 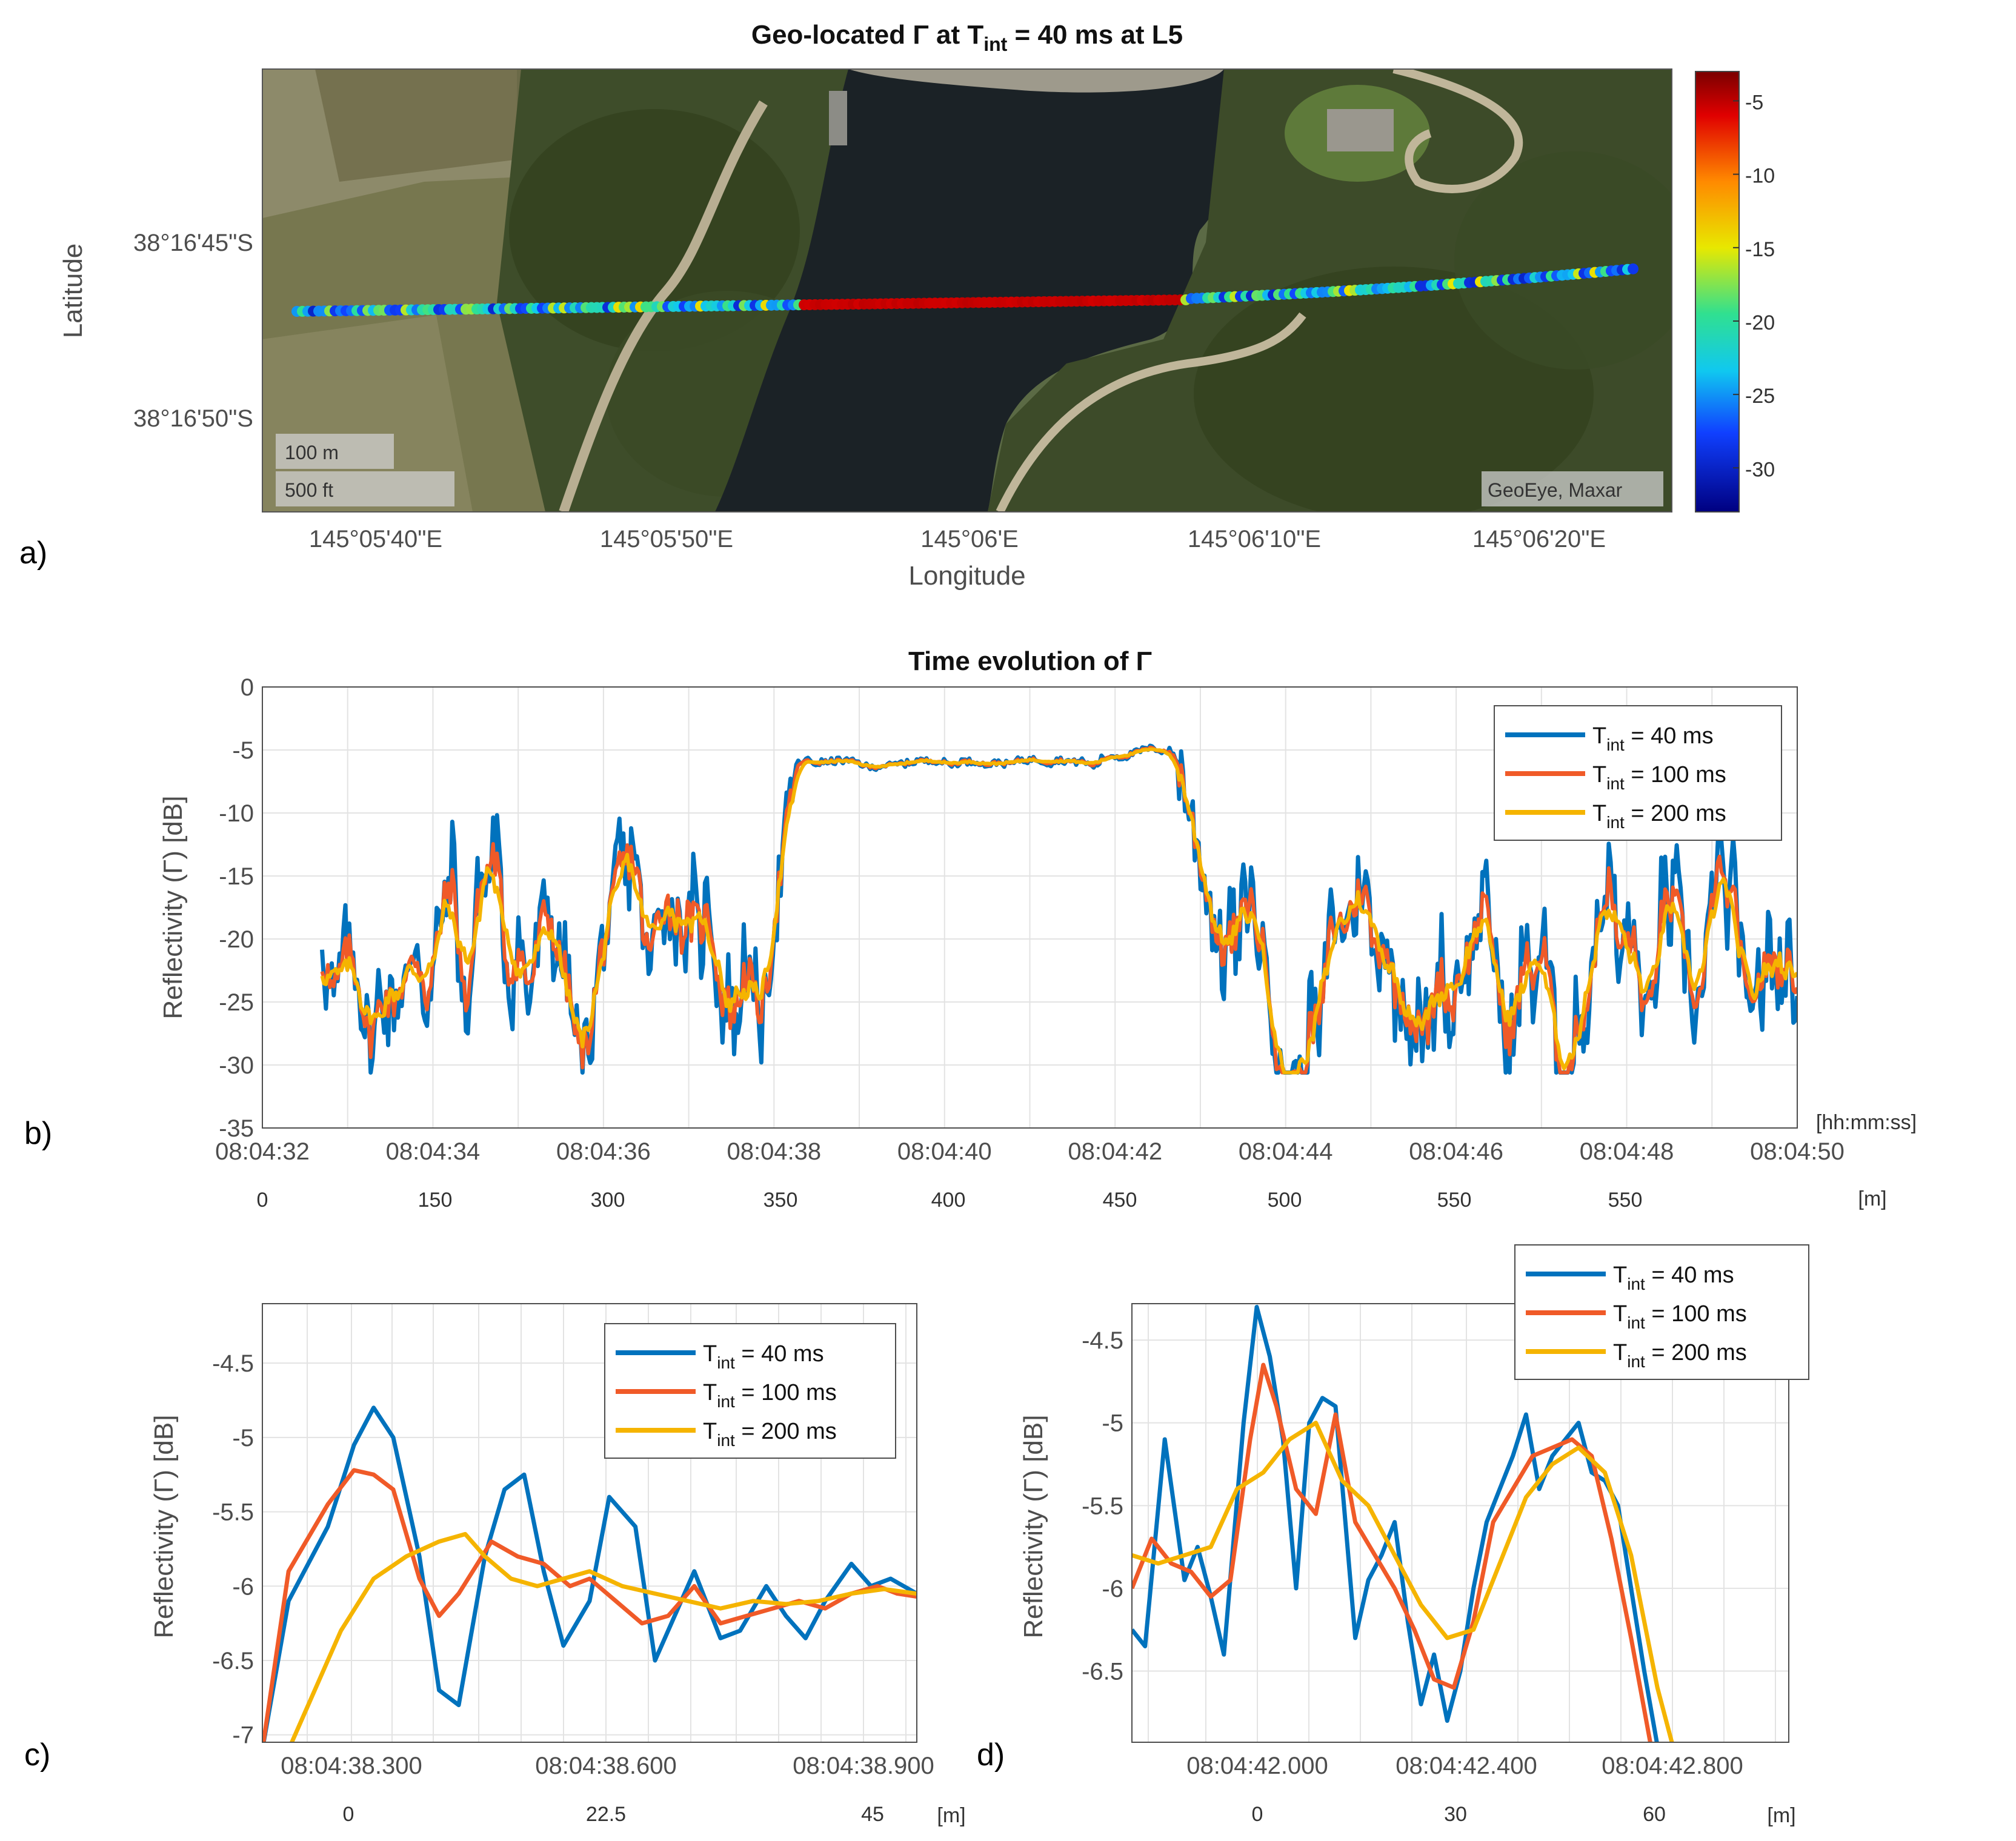 I want to click on map-title: Geo-located Γ at Tint = 40 ms at L5, so click(x=967, y=38).